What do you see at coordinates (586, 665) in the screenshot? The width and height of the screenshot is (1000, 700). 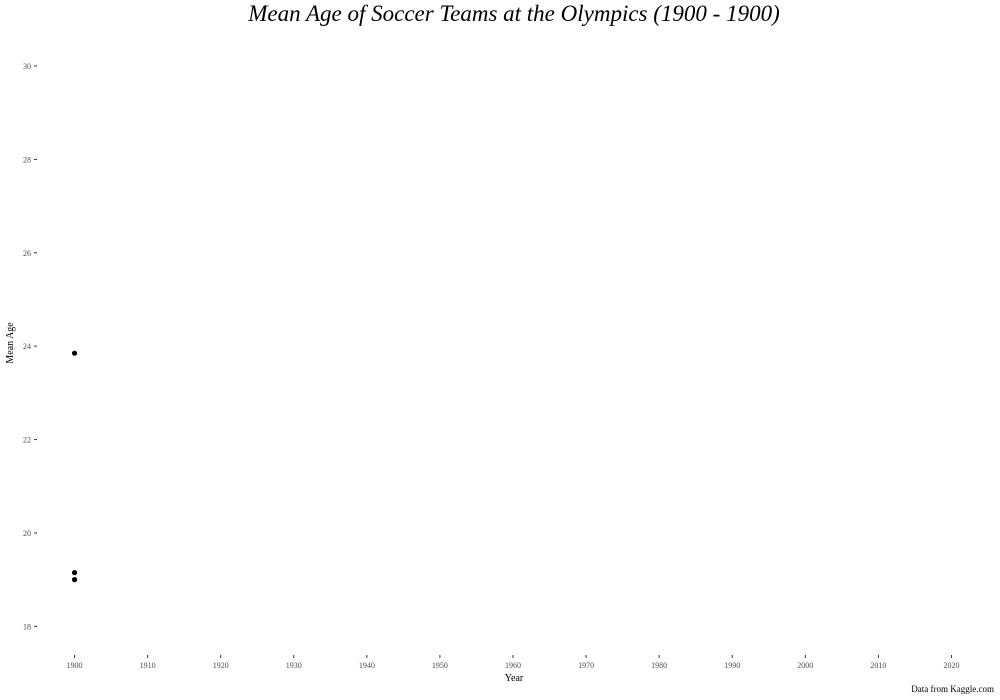 I see `x-tick-label: 1970` at bounding box center [586, 665].